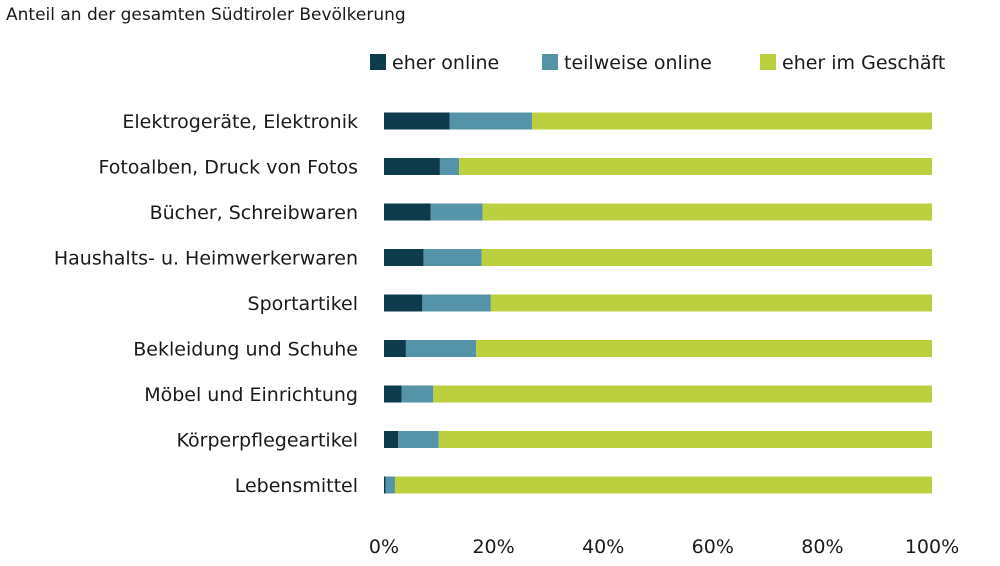  Describe the element at coordinates (664, 547) in the screenshot. I see `x-axis: 0% 20% 40% 60% 80% 100%` at that location.